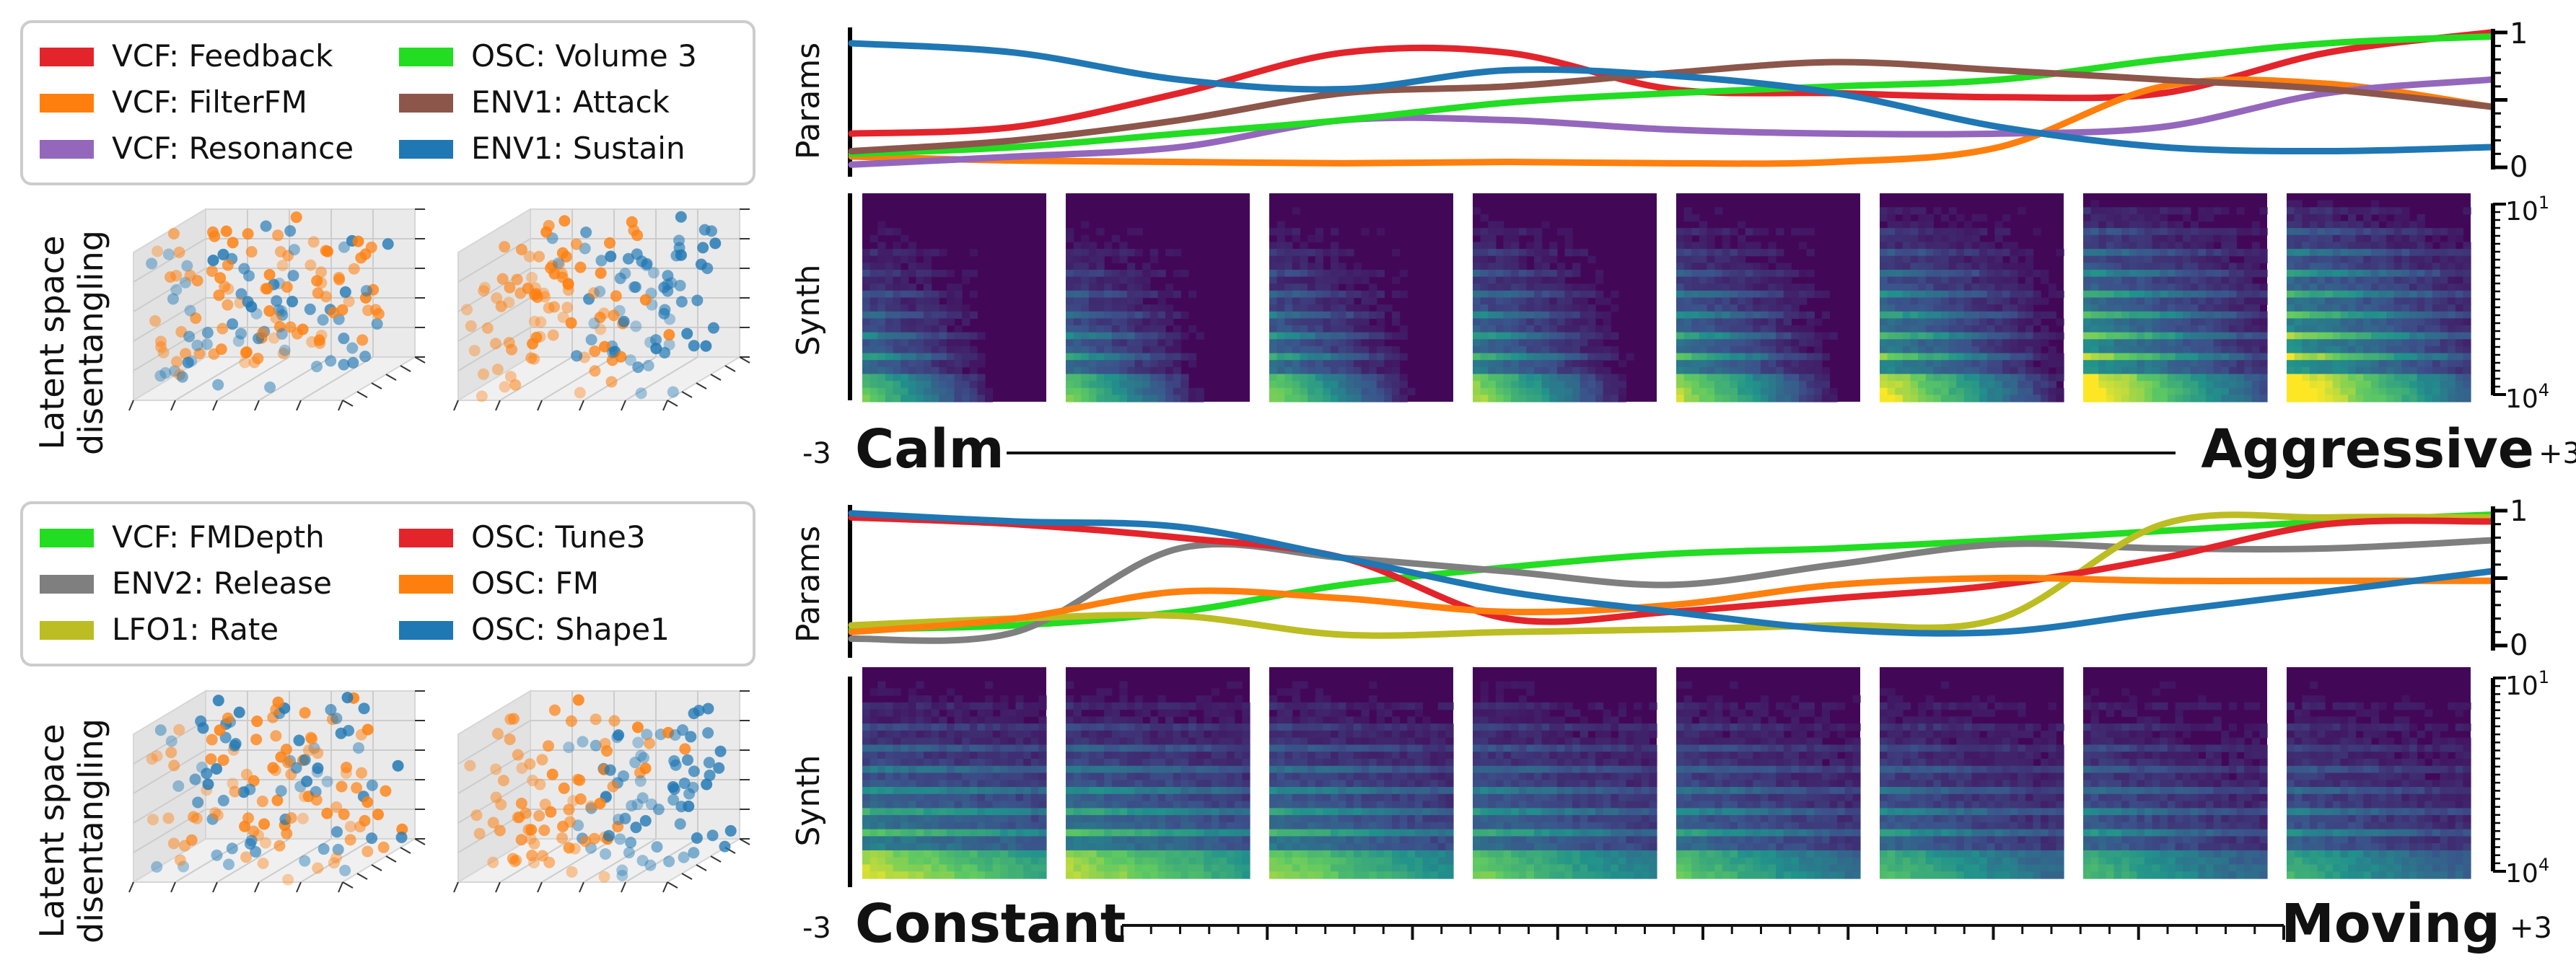 Image resolution: width=2576 pixels, height=973 pixels. What do you see at coordinates (340, 405) in the screenshot?
I see `tick` at bounding box center [340, 405].